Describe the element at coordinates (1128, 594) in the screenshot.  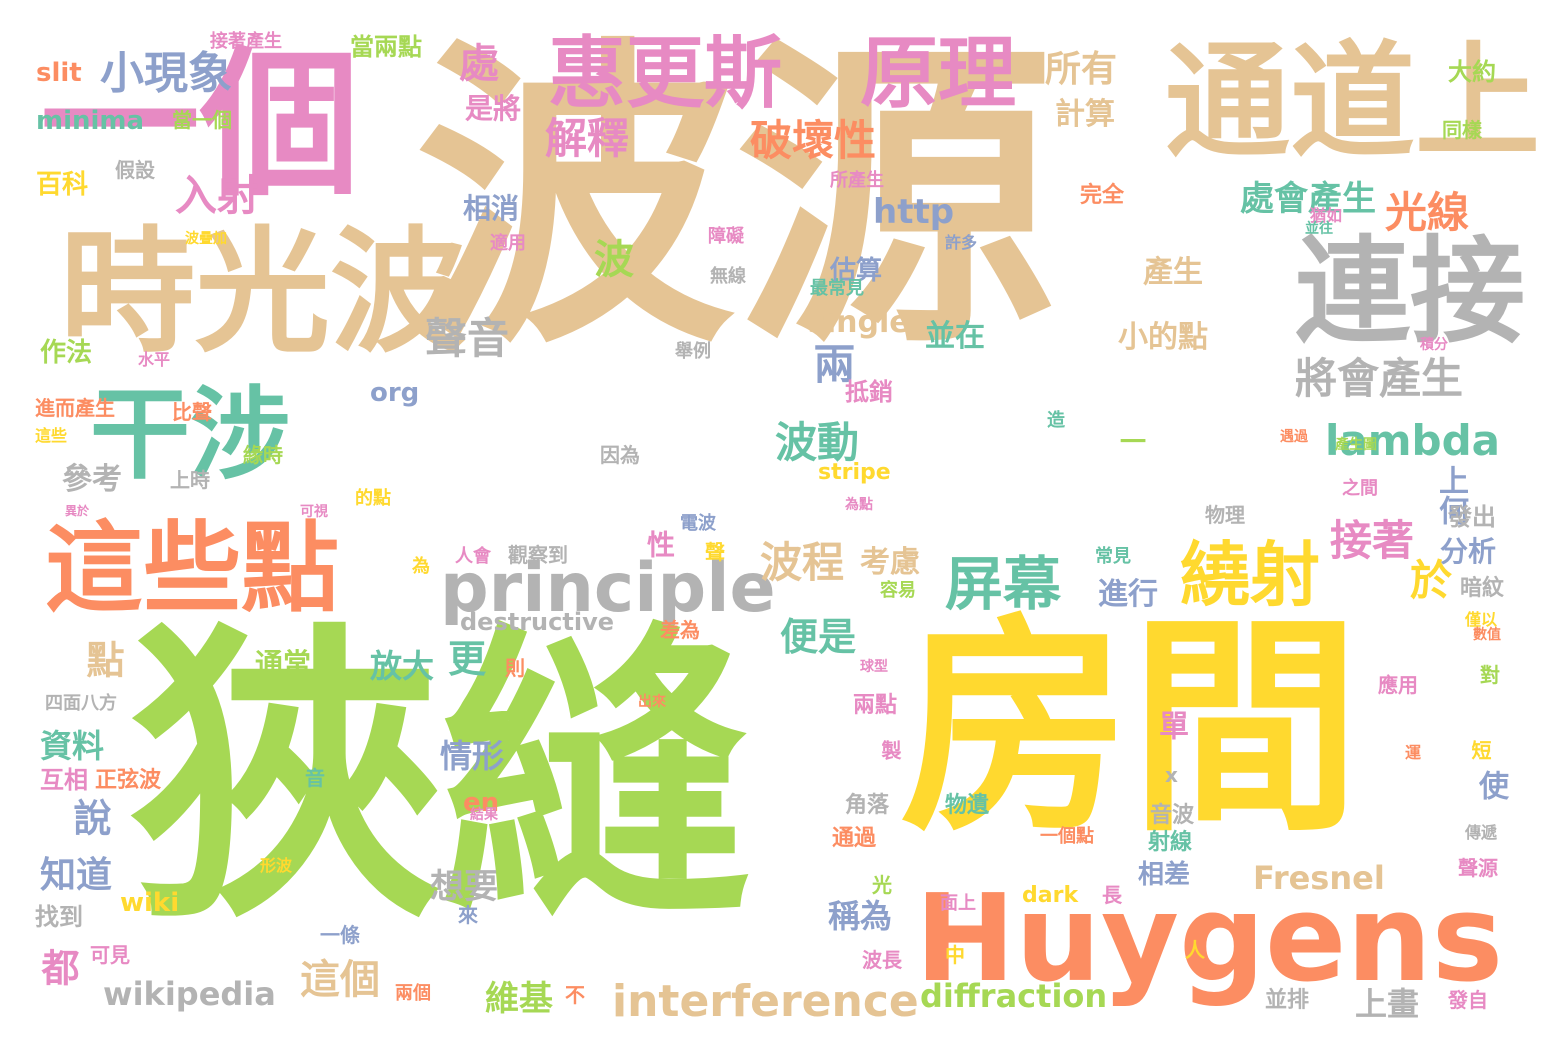
I see `word-cloud-word: 進行` at that location.